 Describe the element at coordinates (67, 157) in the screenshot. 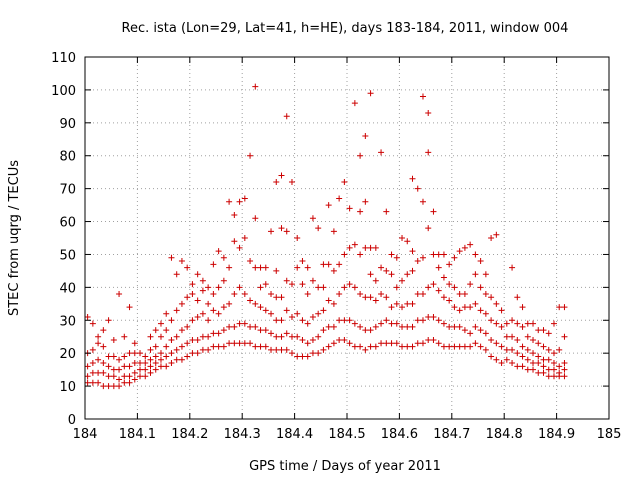

I see `y-tick-label: 80` at that location.